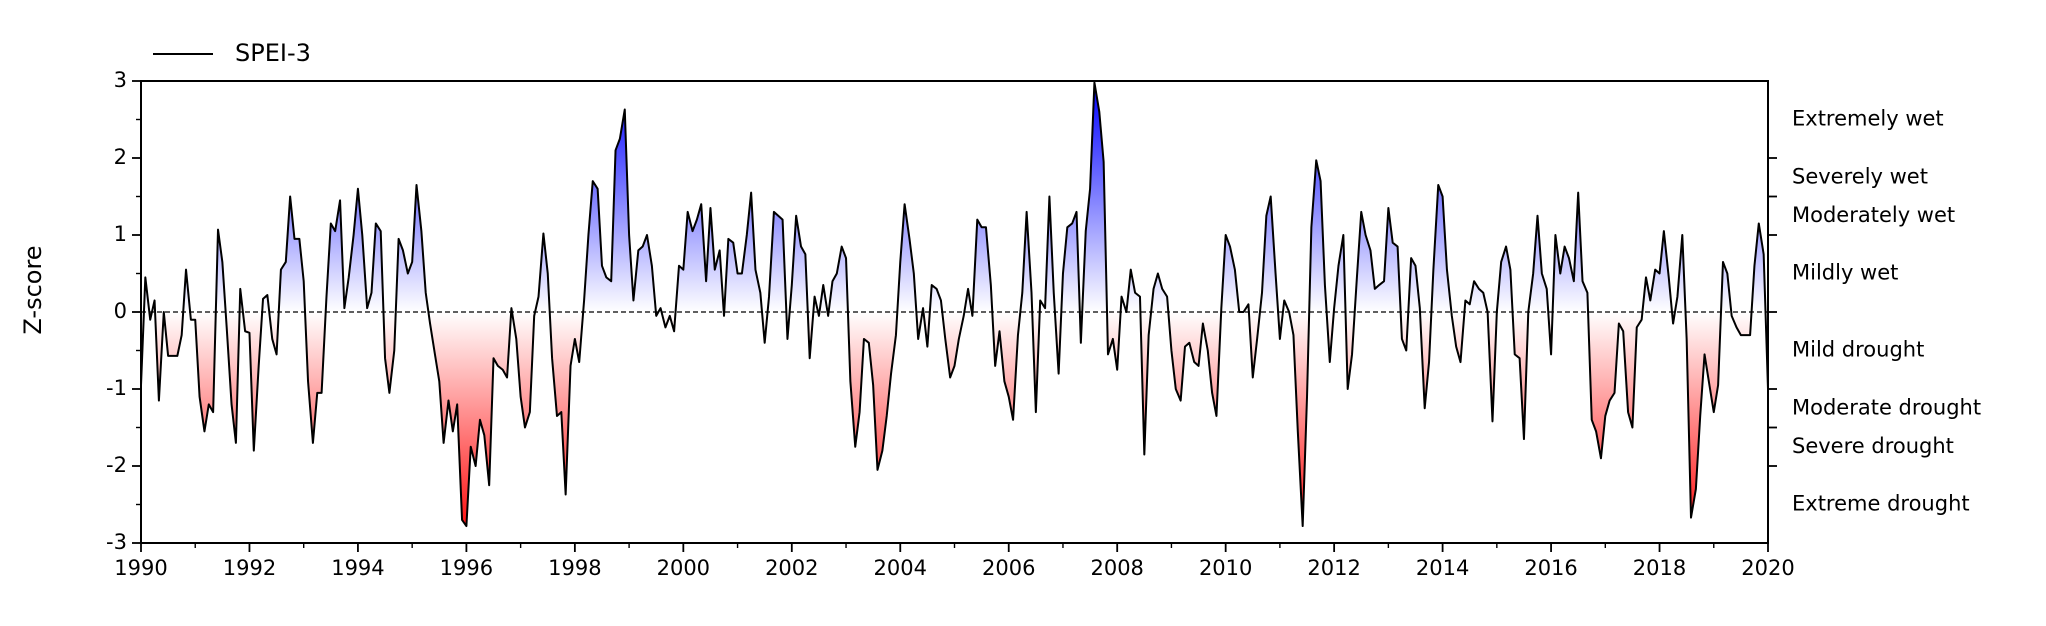 The height and width of the screenshot is (626, 2046). Describe the element at coordinates (1873, 446) in the screenshot. I see `class-label: Severe drought` at that location.